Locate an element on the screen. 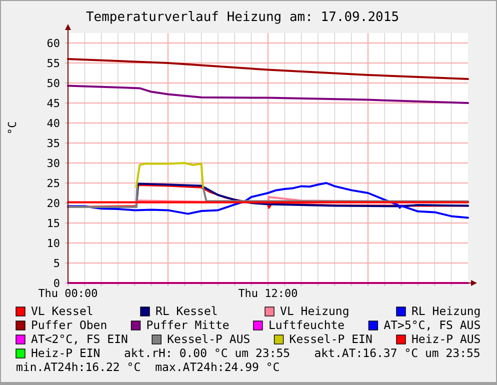 The height and width of the screenshot is (385, 497). legend-label: Luftfeuchte is located at coordinates (306, 325).